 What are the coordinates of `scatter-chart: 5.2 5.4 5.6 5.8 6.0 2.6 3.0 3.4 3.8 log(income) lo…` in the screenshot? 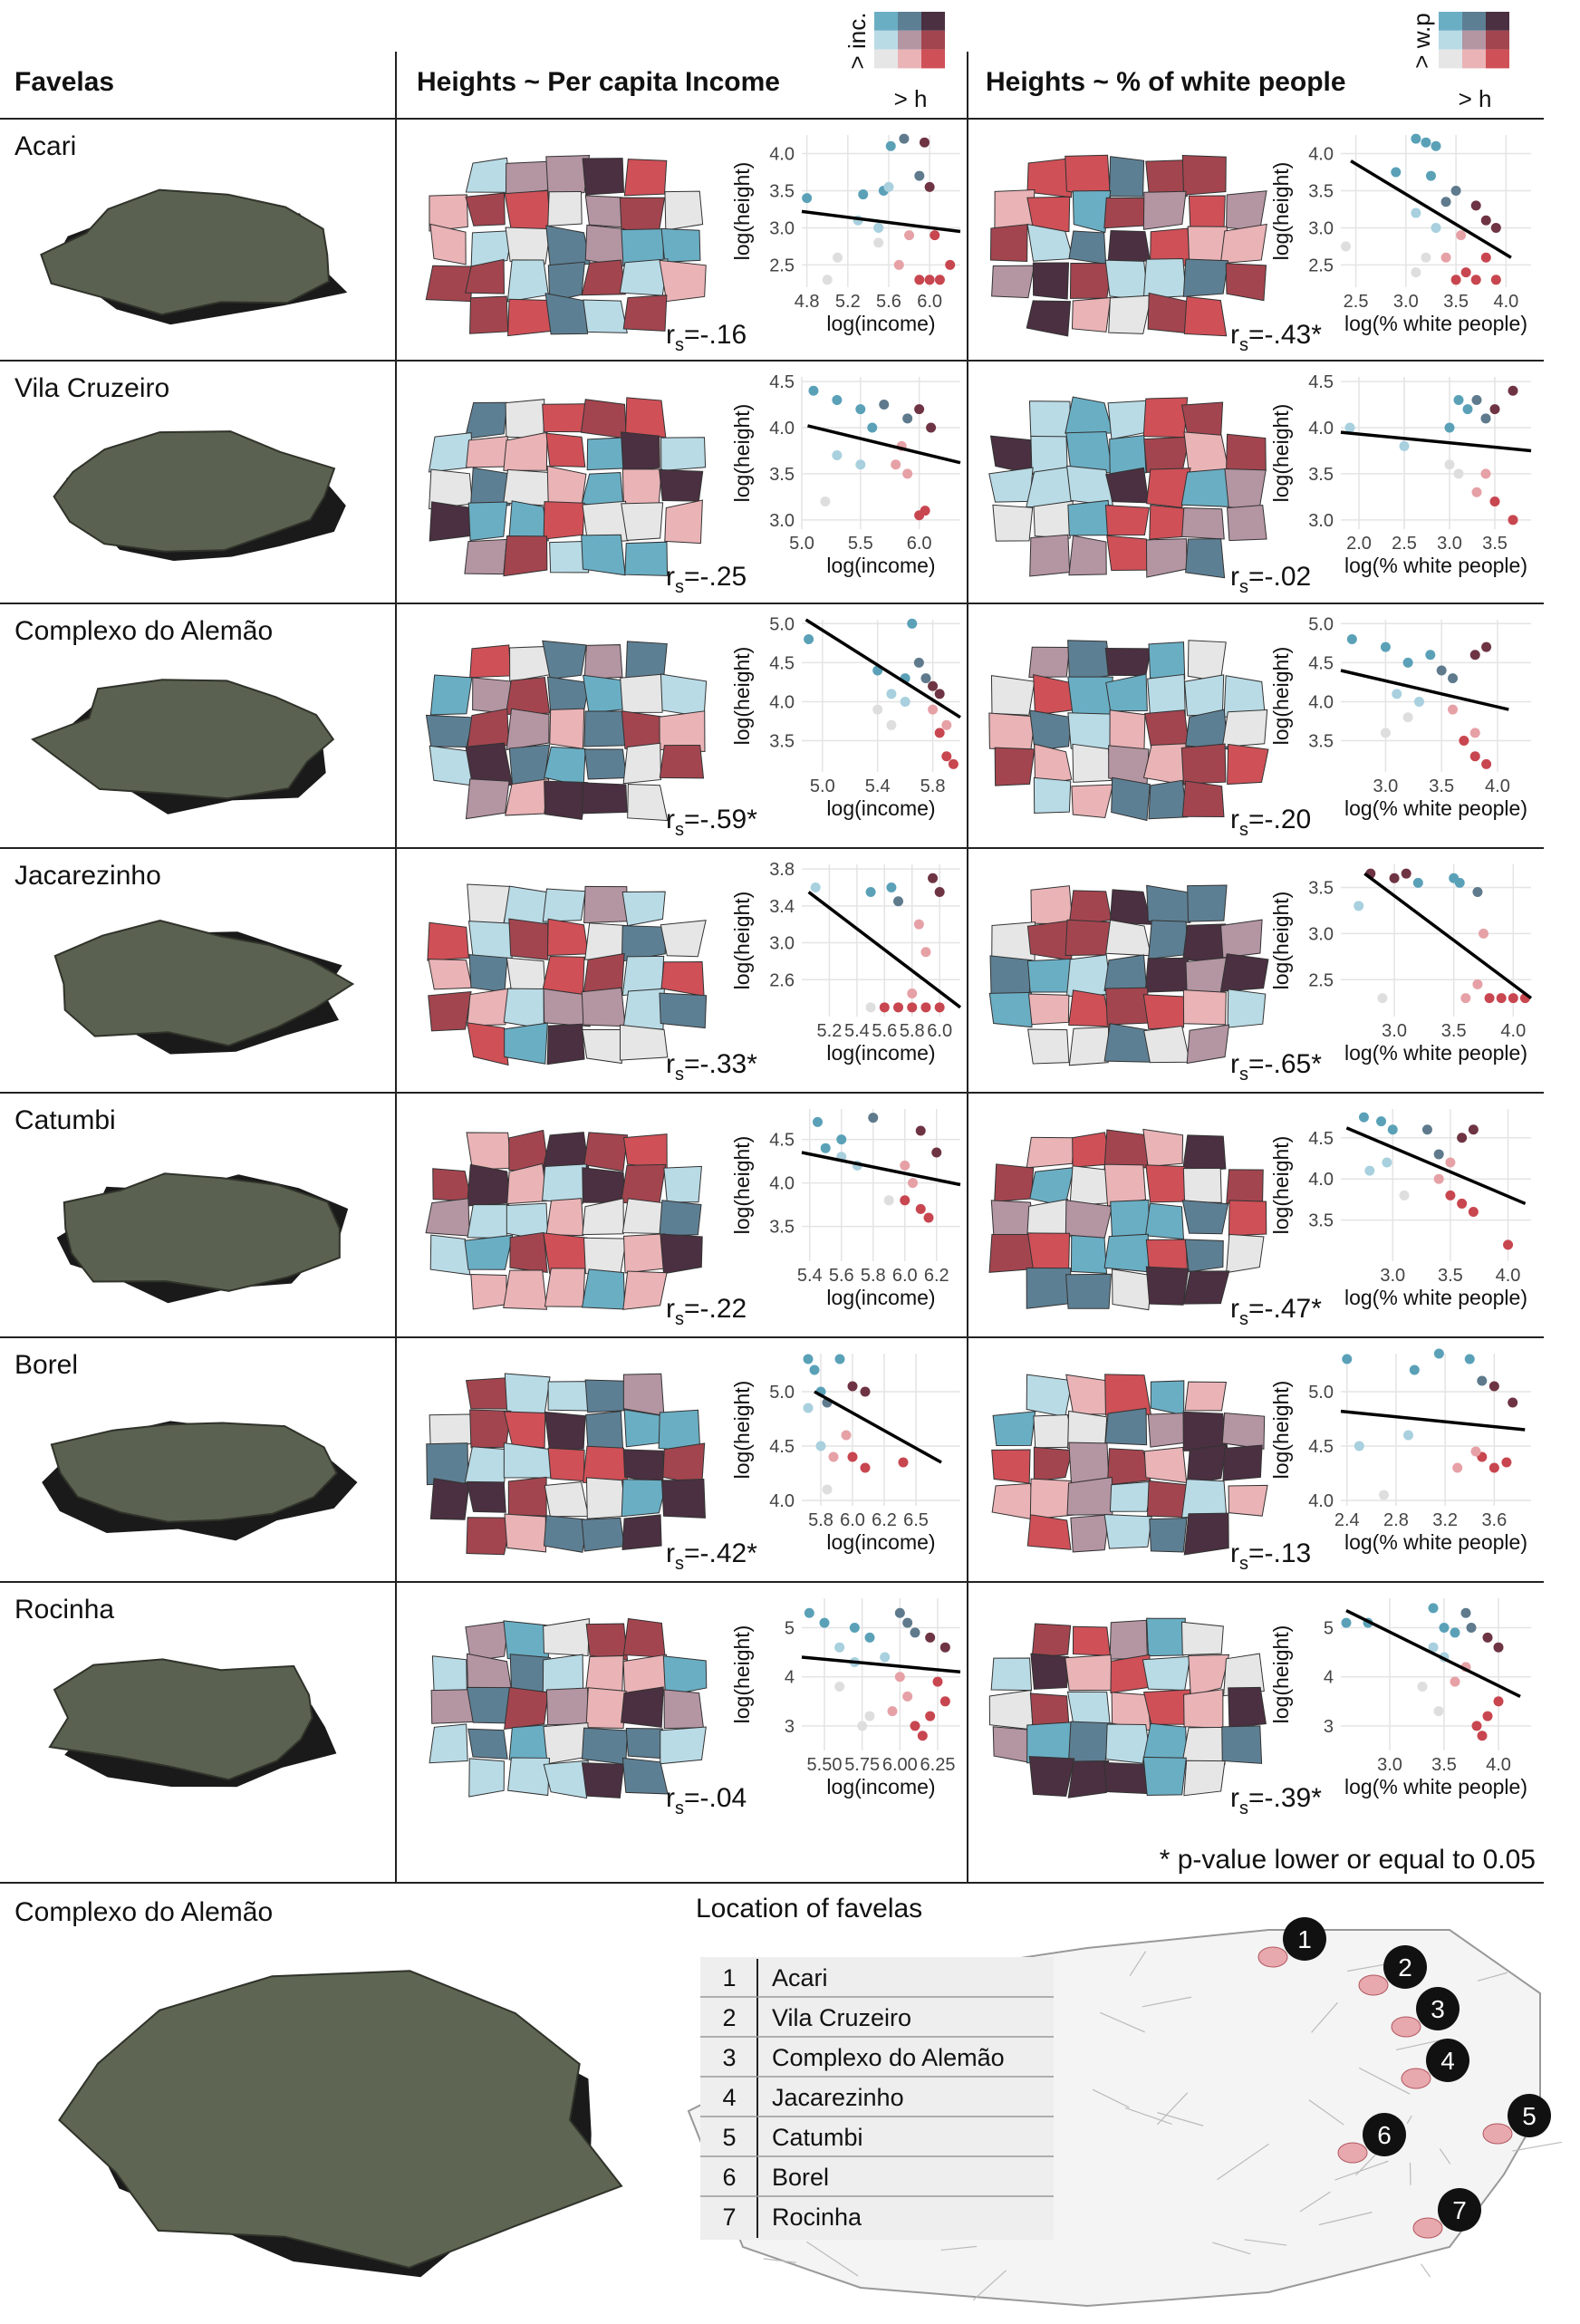 It's located at (814, 972).